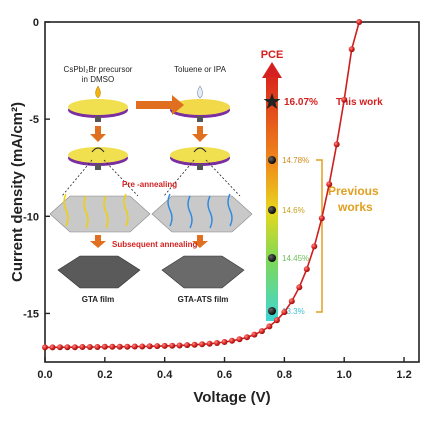 This screenshot has height=429, width=429. I want to click on x-tick-label: 1.0, so click(344, 375).